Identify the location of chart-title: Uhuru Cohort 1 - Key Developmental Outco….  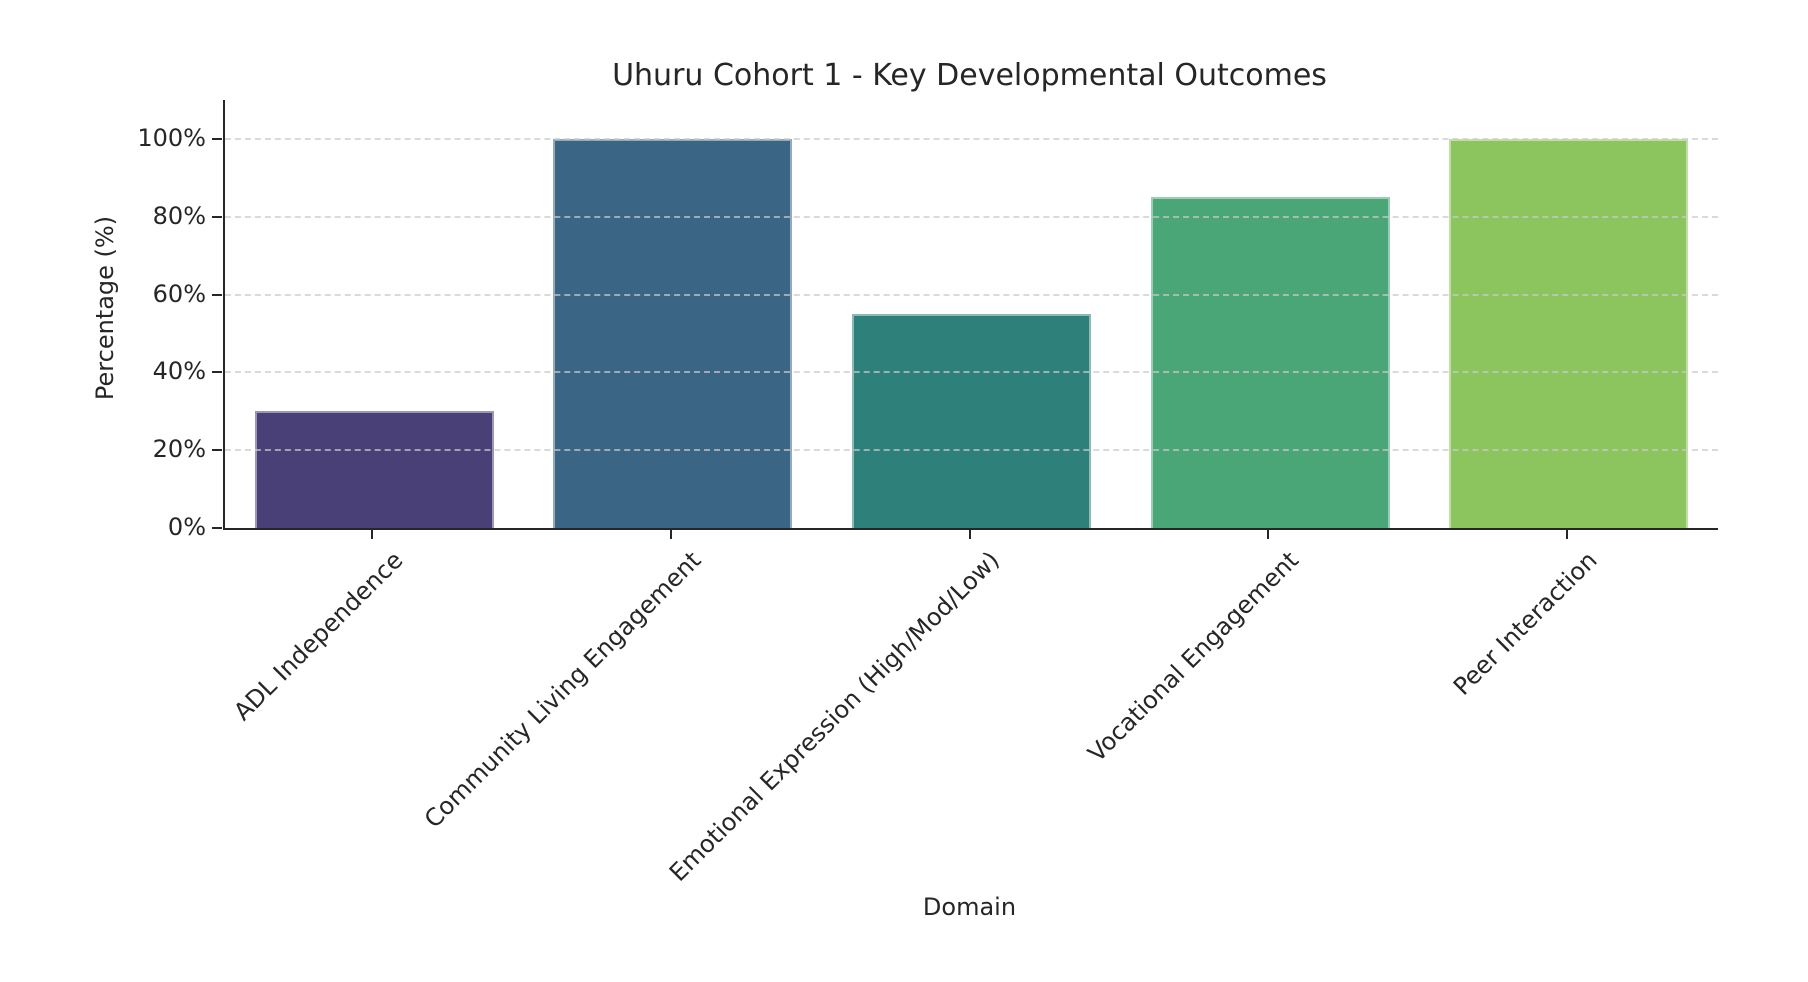
(969, 75).